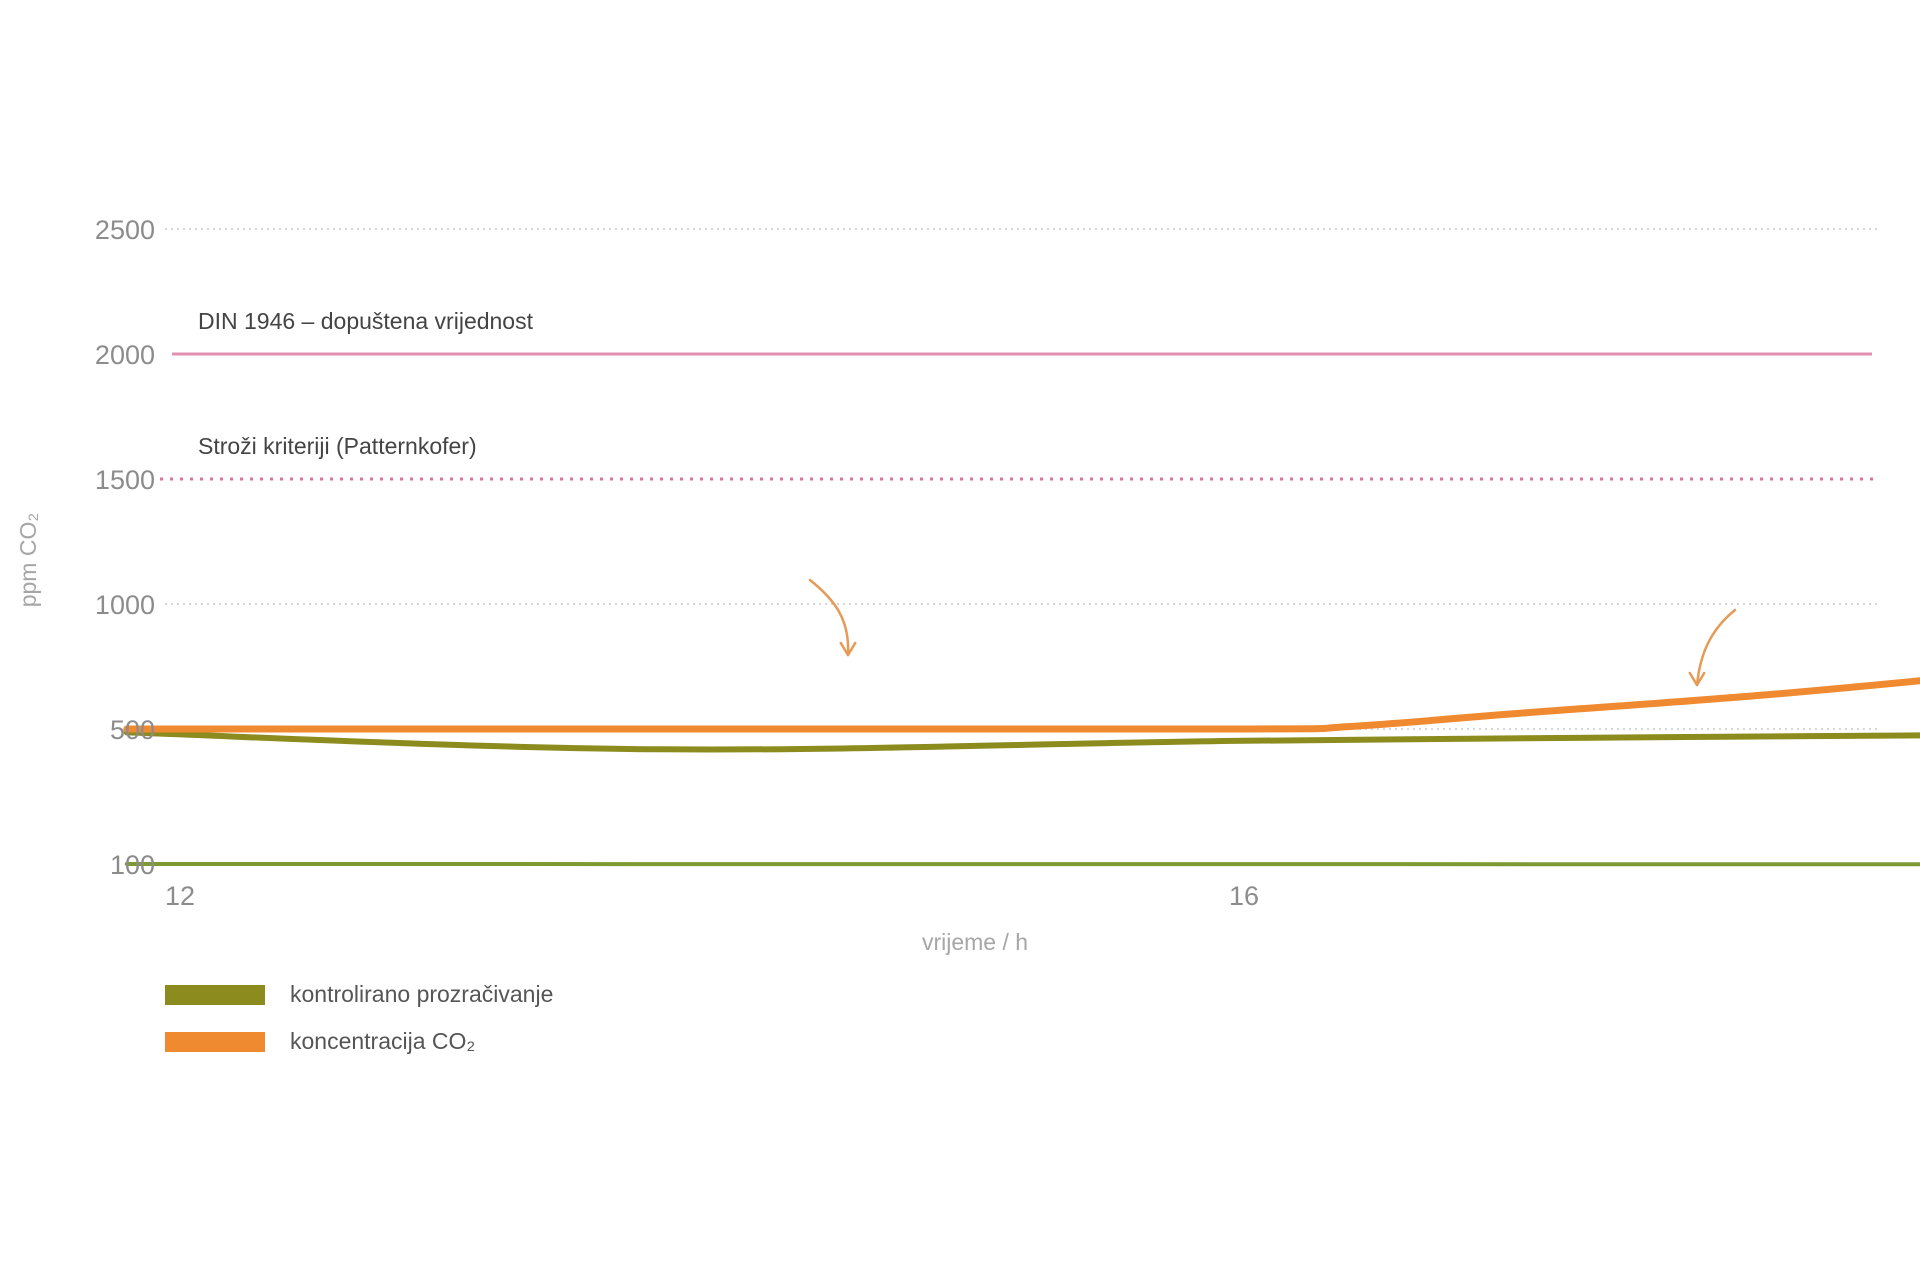 This screenshot has height=1279, width=1920. I want to click on y-tick-2000: 2000, so click(125, 355).